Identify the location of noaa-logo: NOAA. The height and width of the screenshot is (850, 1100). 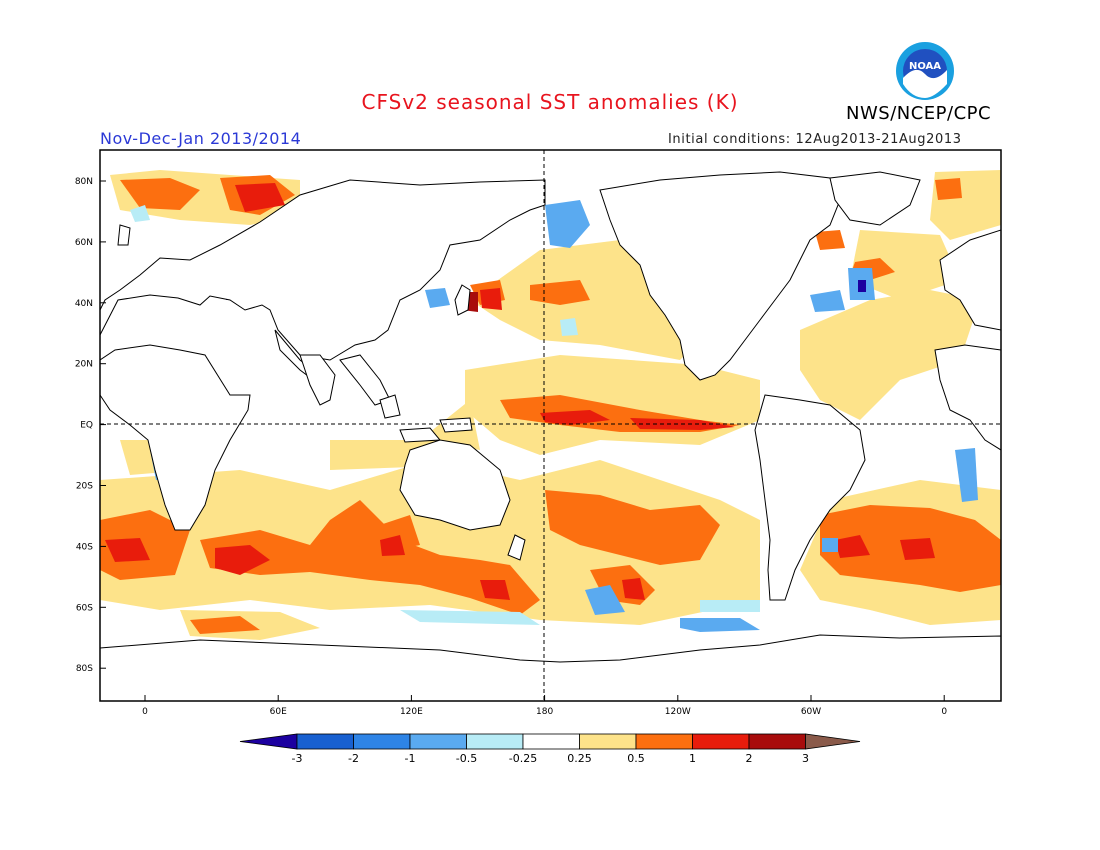
(925, 71).